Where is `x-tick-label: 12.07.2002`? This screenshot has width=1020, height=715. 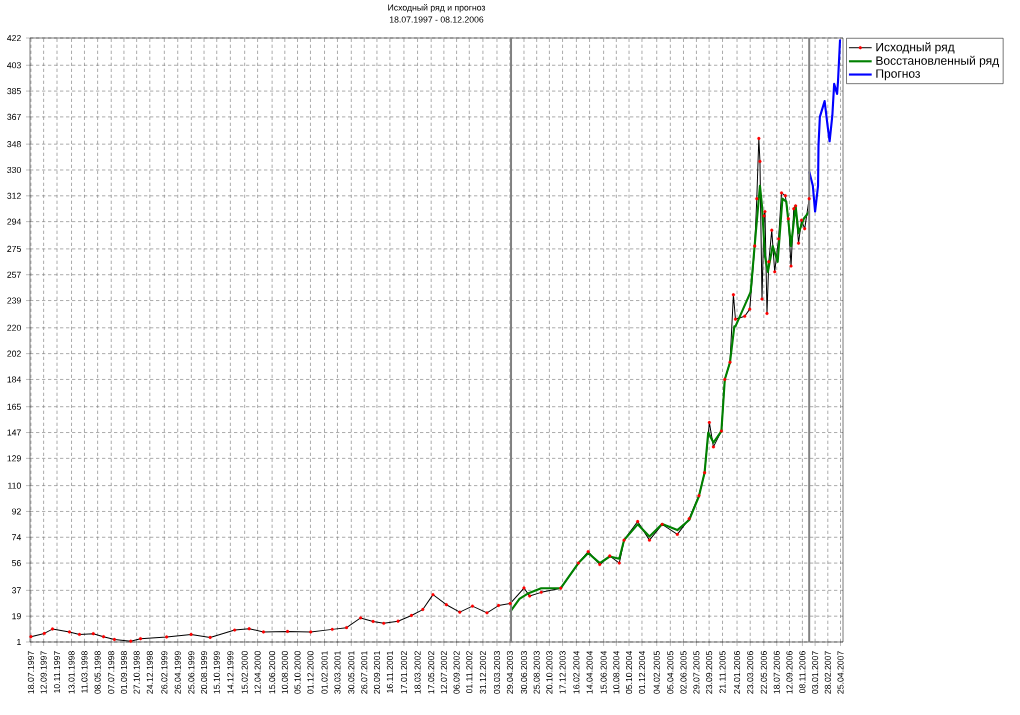 x-tick-label: 12.07.2002 is located at coordinates (443, 672).